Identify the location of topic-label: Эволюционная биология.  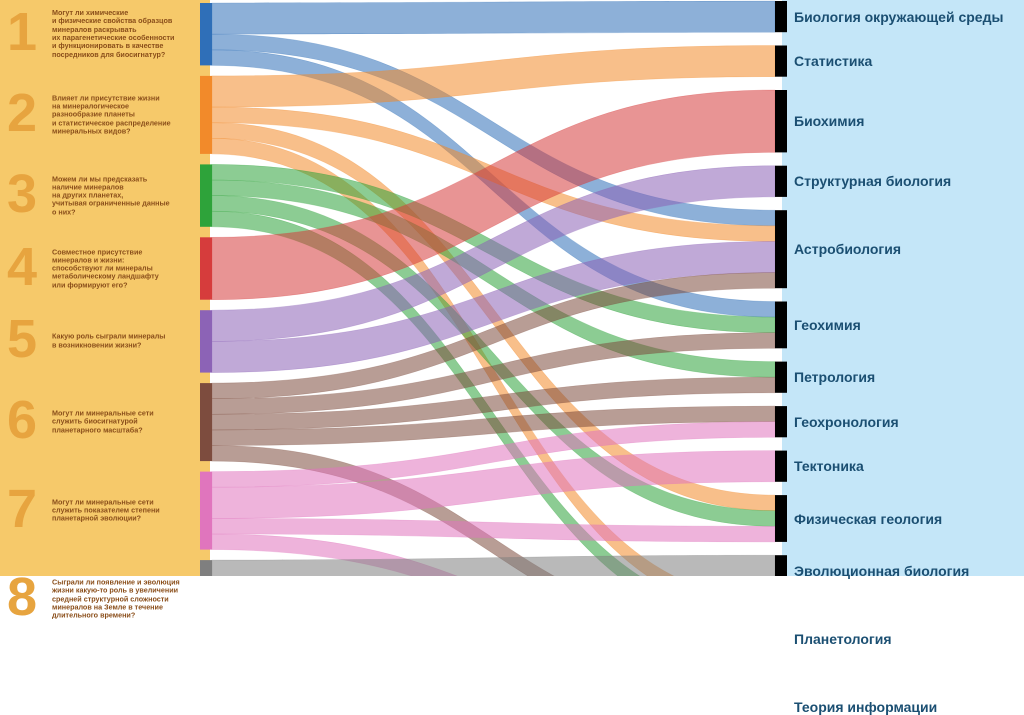
(882, 570).